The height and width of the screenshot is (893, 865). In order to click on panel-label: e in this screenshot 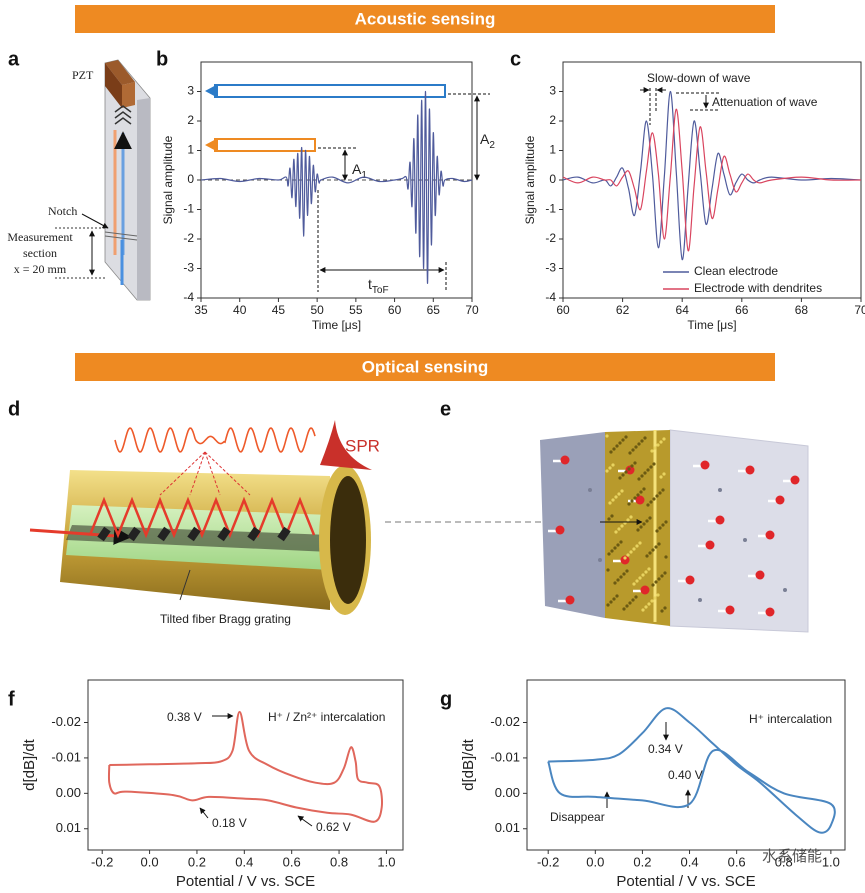, I will do `click(445, 409)`.